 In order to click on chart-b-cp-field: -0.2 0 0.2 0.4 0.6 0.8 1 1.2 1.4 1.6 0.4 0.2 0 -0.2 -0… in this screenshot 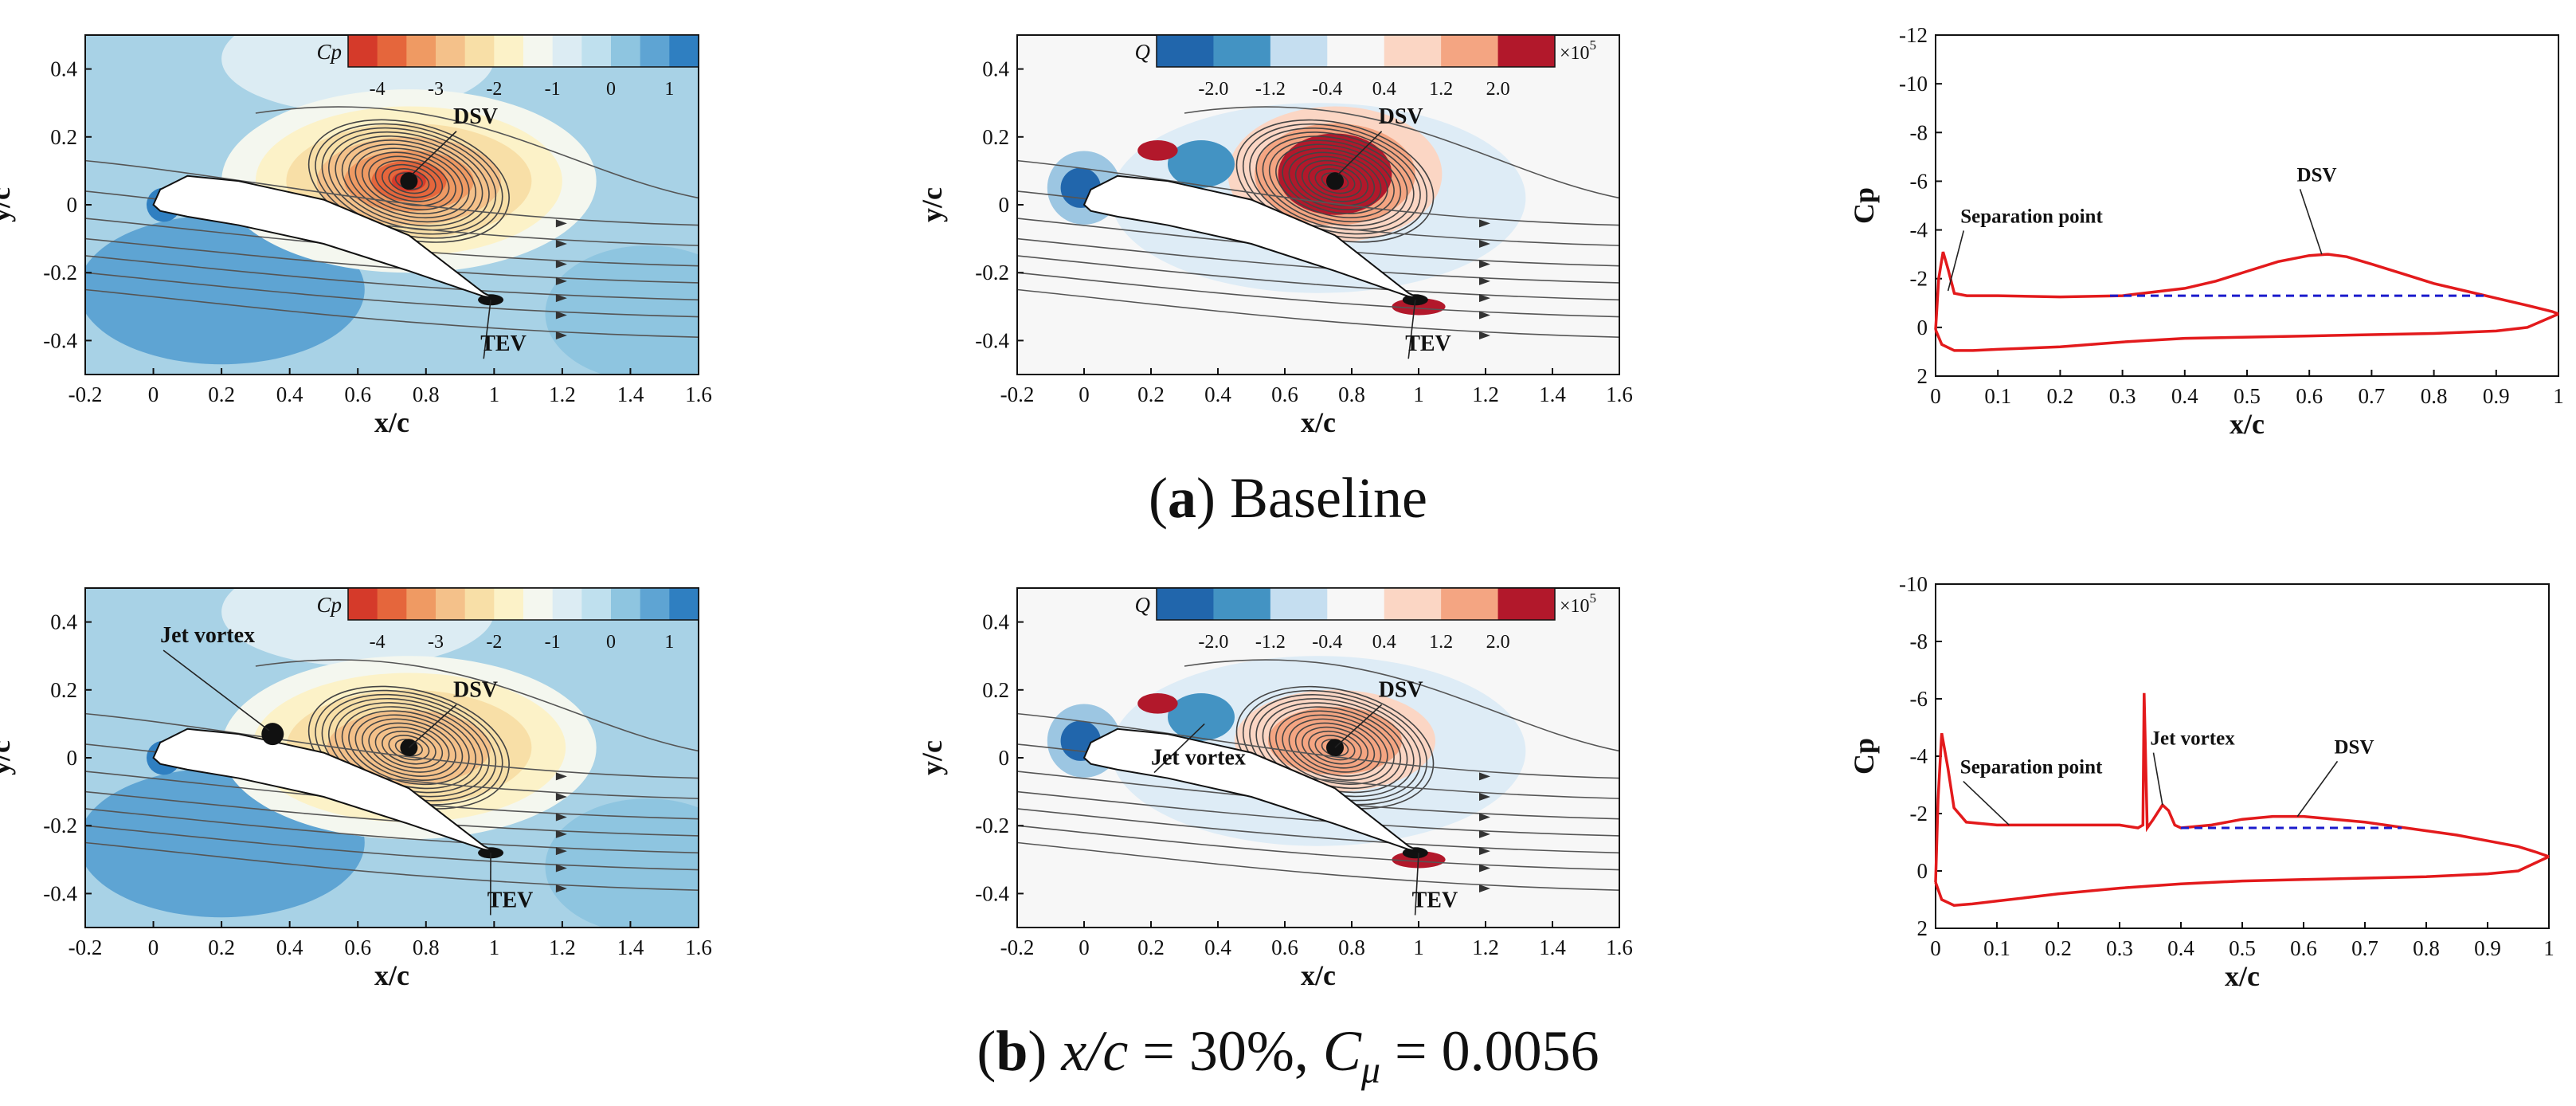, I will do `click(356, 789)`.